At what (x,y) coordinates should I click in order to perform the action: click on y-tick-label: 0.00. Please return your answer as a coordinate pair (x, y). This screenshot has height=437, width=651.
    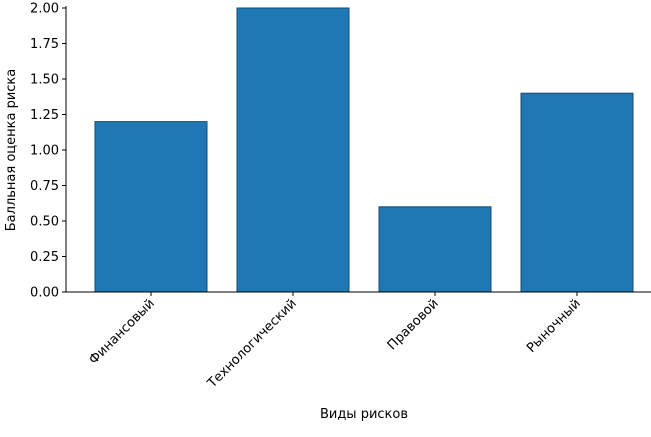
    Looking at the image, I should click on (44, 293).